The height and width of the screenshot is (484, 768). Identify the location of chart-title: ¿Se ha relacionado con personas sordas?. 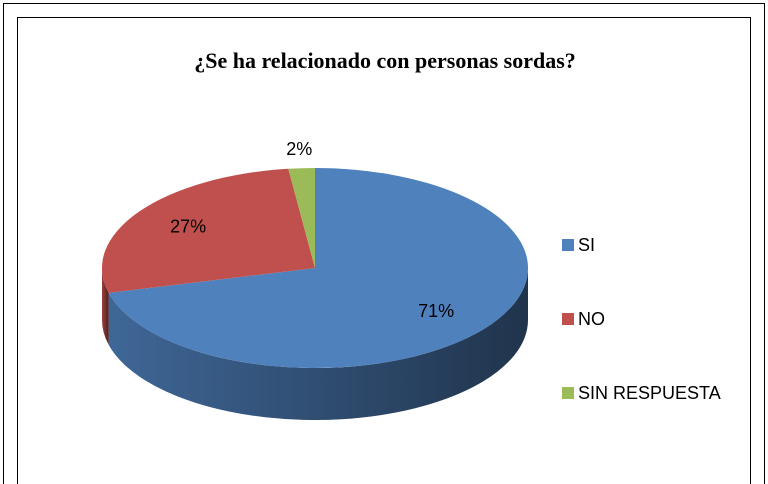
(385, 60).